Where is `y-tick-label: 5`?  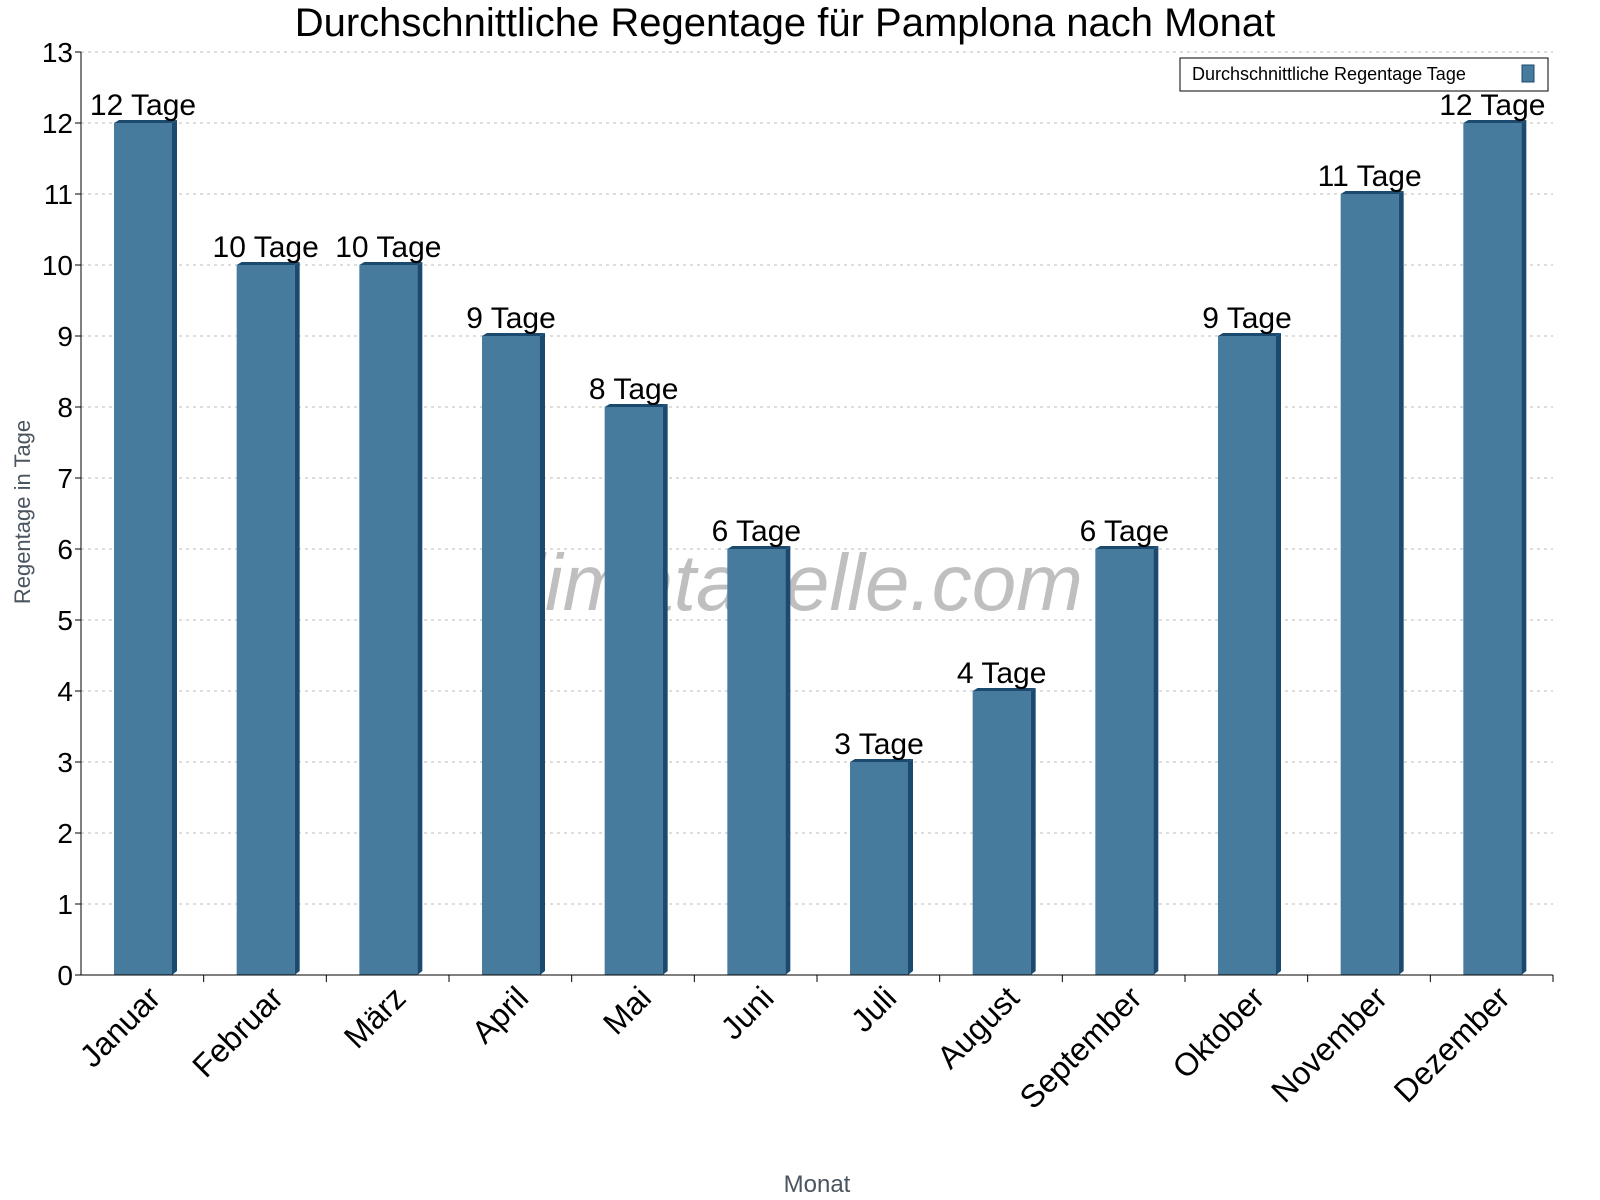
y-tick-label: 5 is located at coordinates (65, 620).